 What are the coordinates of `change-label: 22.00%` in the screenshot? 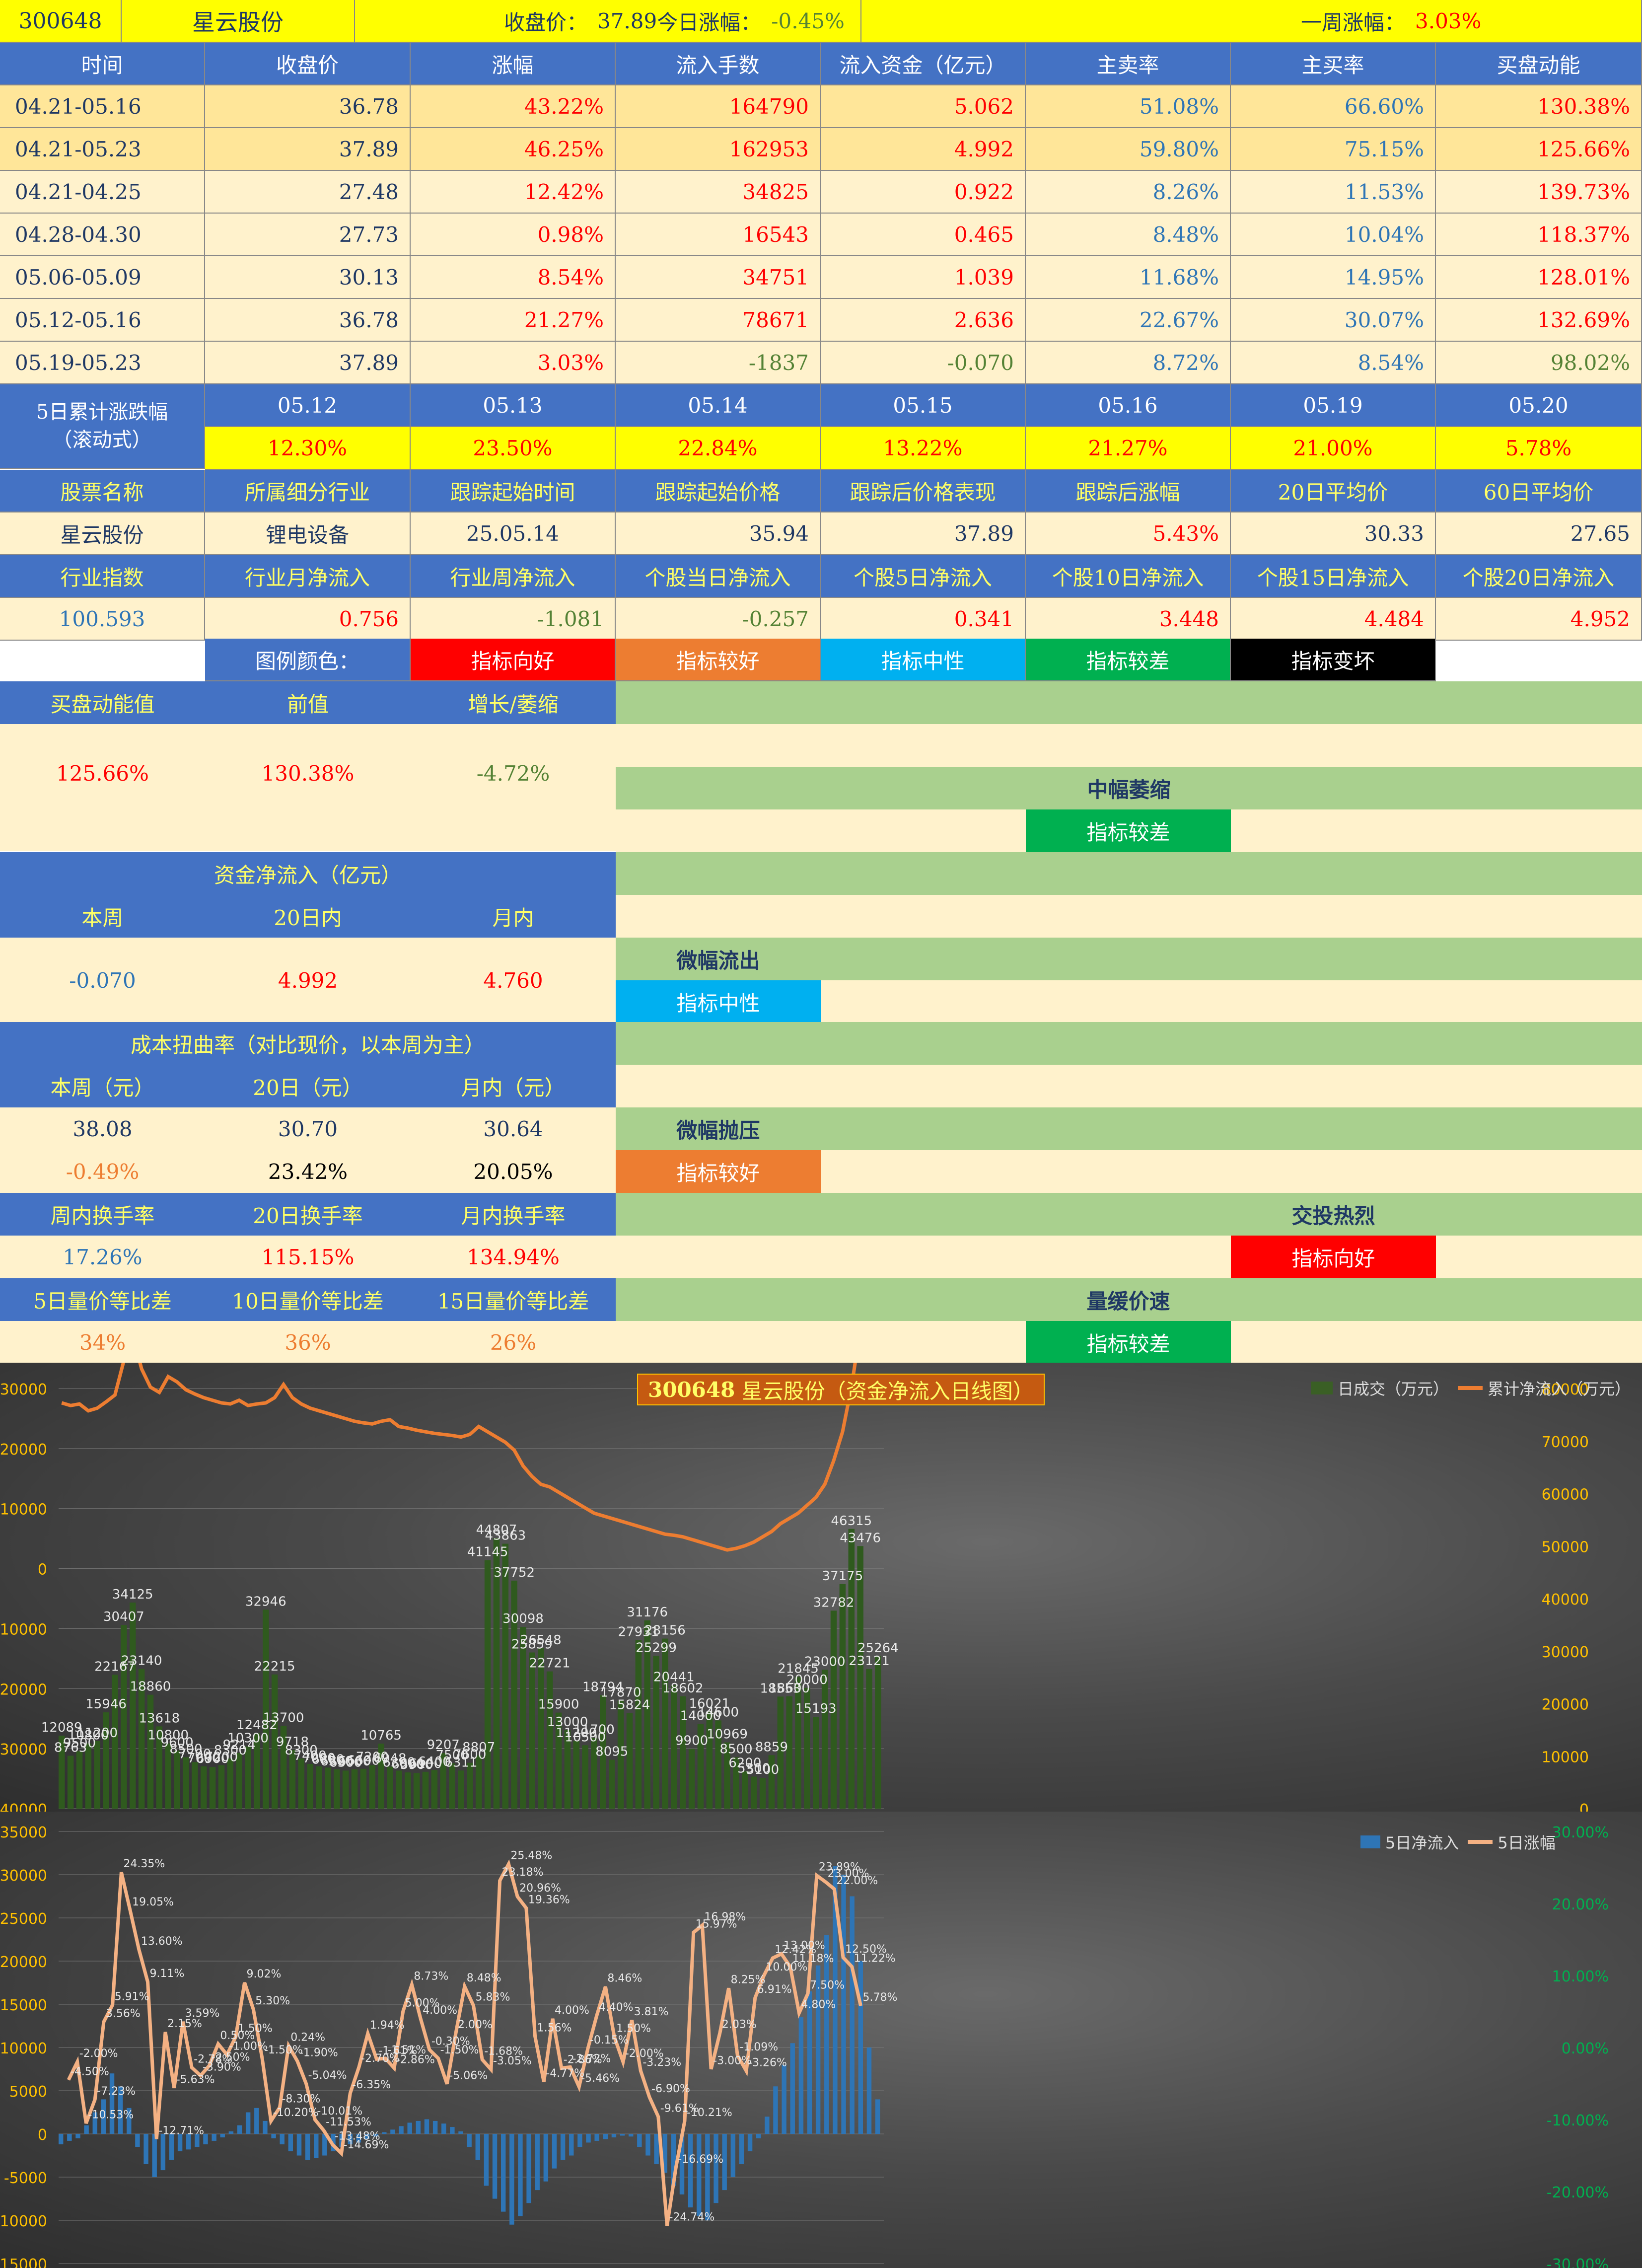 It's located at (857, 1881).